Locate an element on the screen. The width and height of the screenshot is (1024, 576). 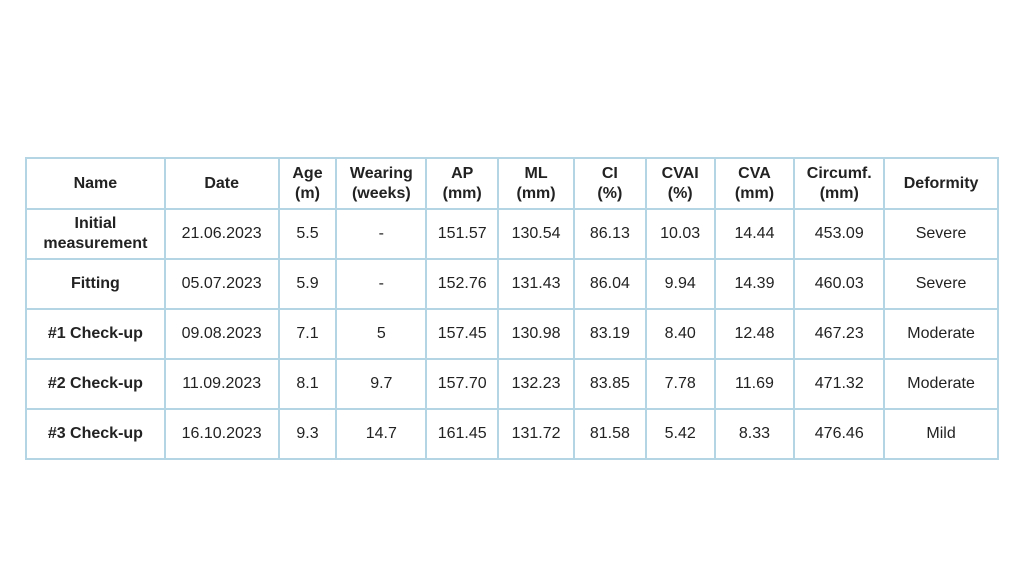
table-cell: 476.46 is located at coordinates (839, 434).